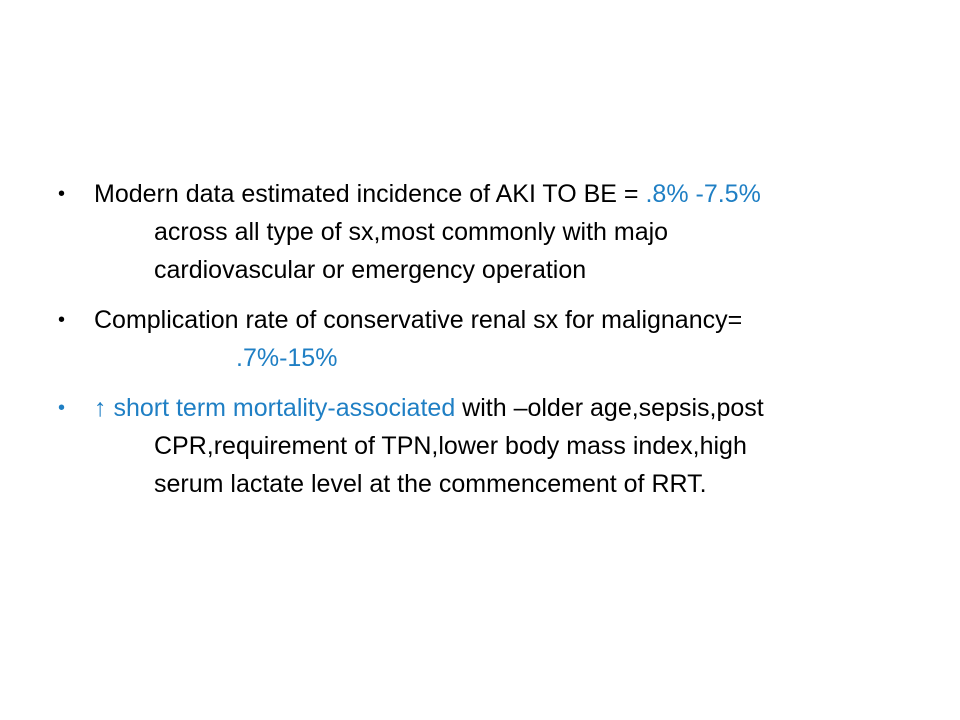 This screenshot has width=960, height=720. What do you see at coordinates (370, 270) in the screenshot?
I see `bullet-line: cardiovascular or emergency operation` at bounding box center [370, 270].